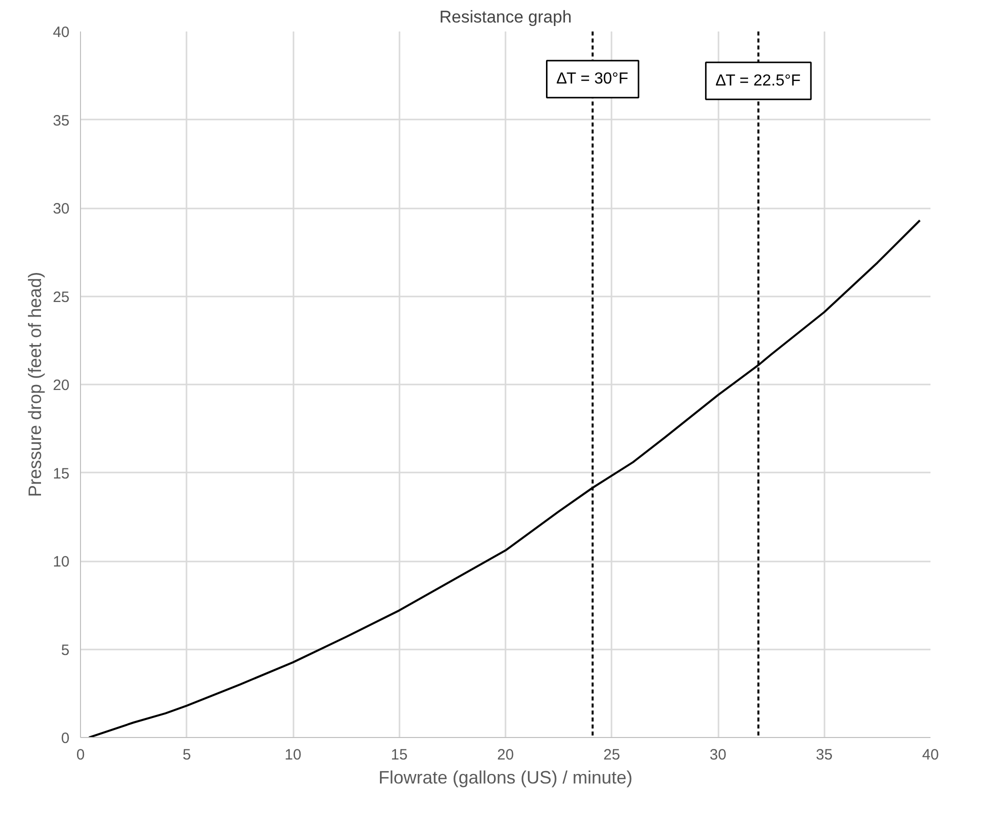 This screenshot has width=986, height=814. Describe the element at coordinates (61, 385) in the screenshot. I see `y-tick-label: 20` at that location.